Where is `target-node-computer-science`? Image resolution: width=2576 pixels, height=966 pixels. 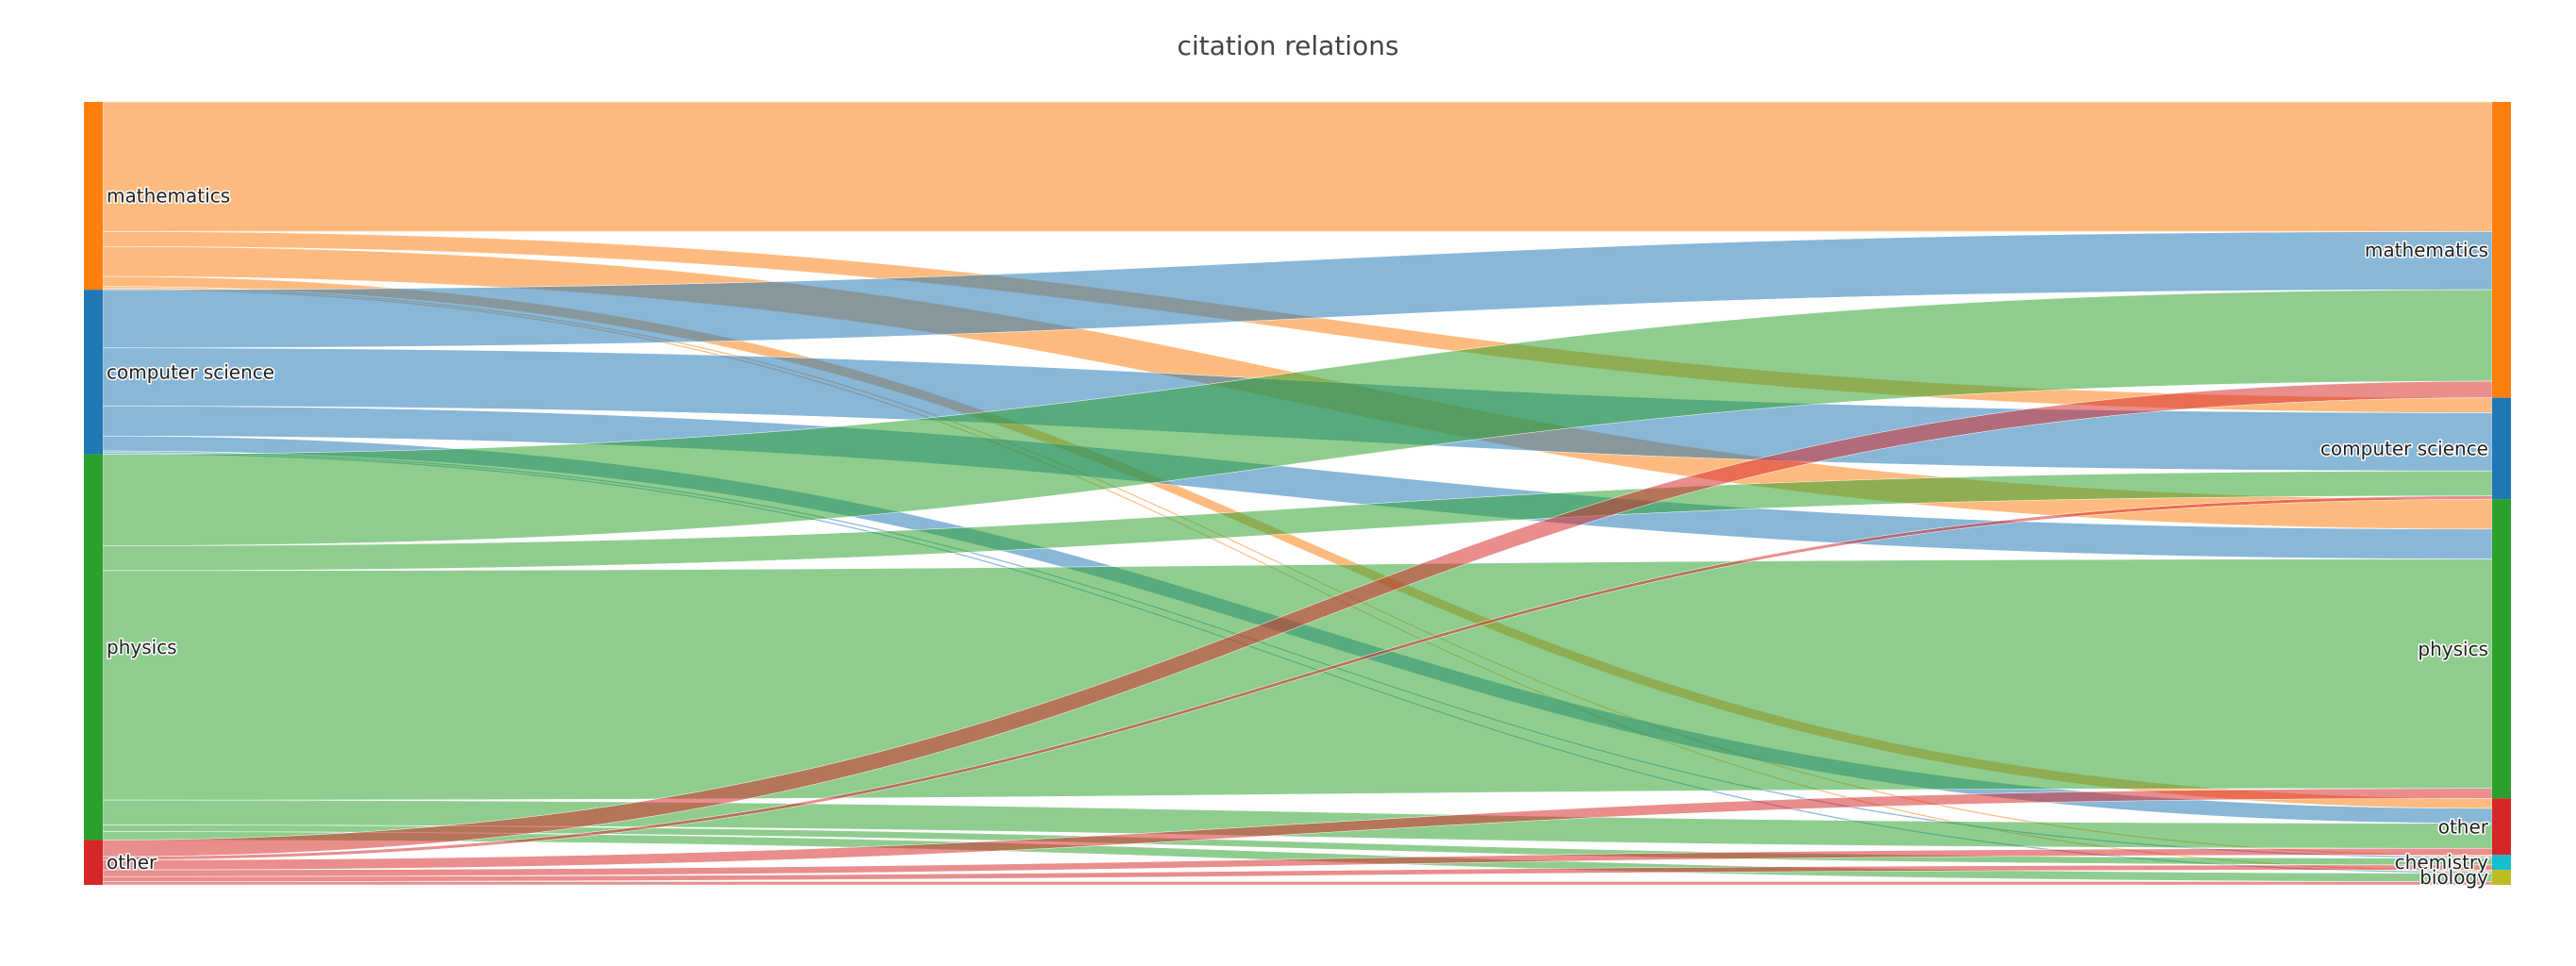
target-node-computer-science is located at coordinates (2501, 448).